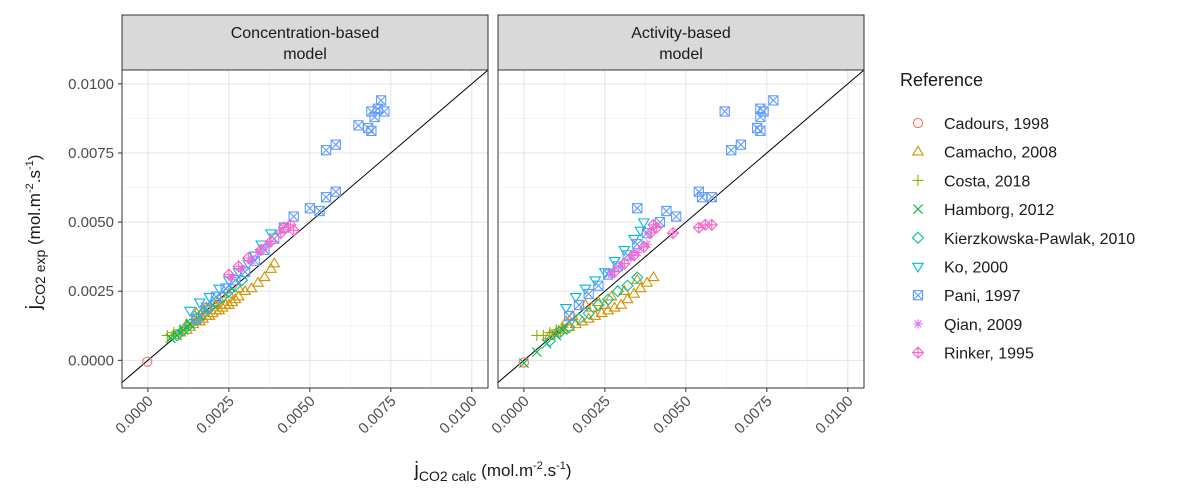  Describe the element at coordinates (134, 415) in the screenshot. I see `x-tick-label: 0.0000` at that location.